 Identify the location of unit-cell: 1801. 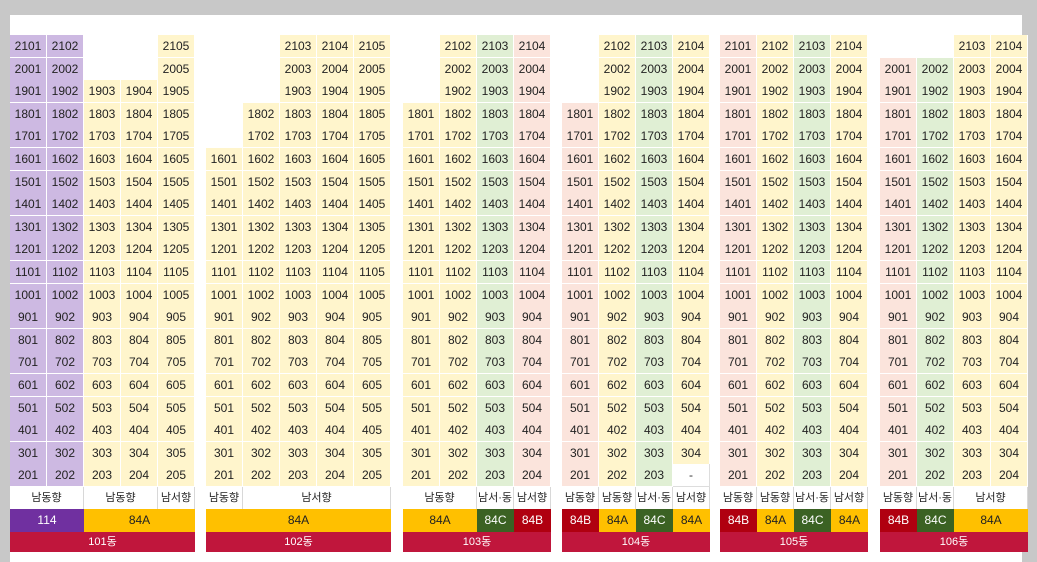
(421, 114).